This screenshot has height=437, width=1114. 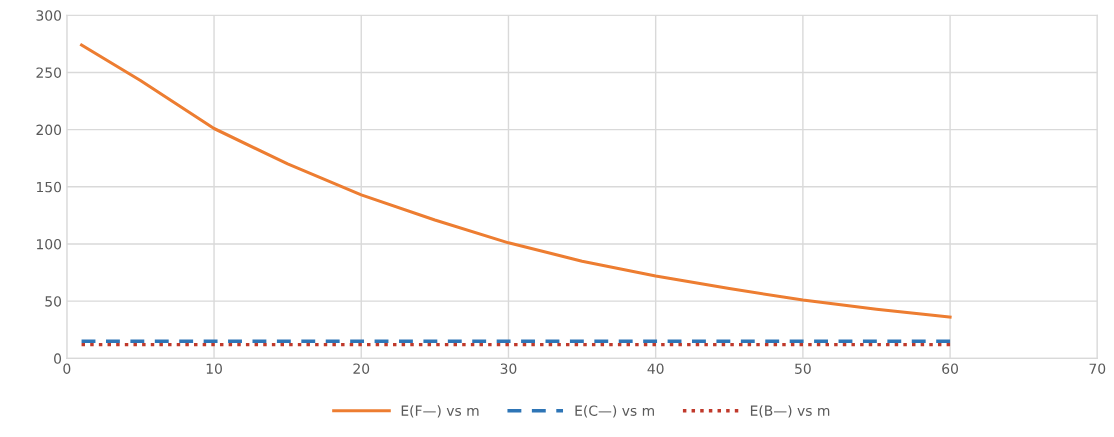 I want to click on y-tick-label: 100, so click(x=49, y=244).